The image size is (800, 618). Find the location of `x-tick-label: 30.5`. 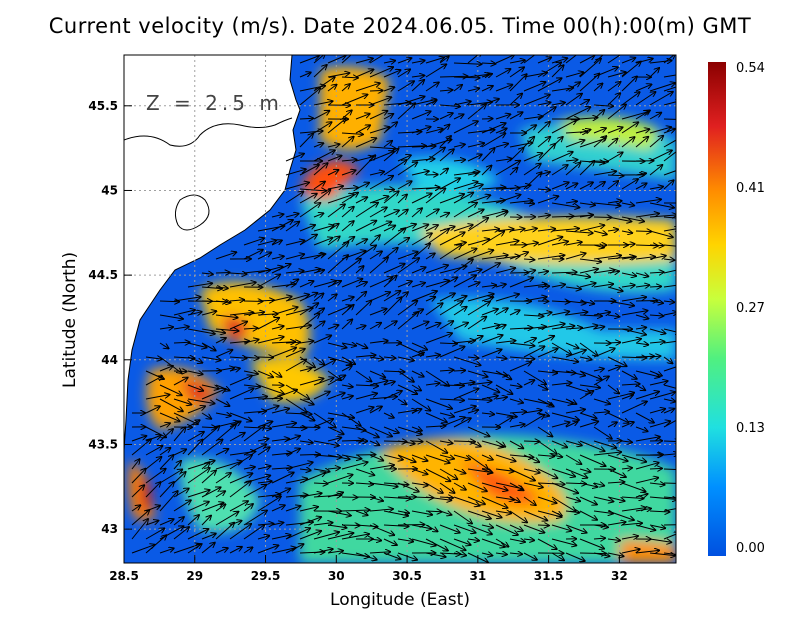

x-tick-label: 30.5 is located at coordinates (407, 576).